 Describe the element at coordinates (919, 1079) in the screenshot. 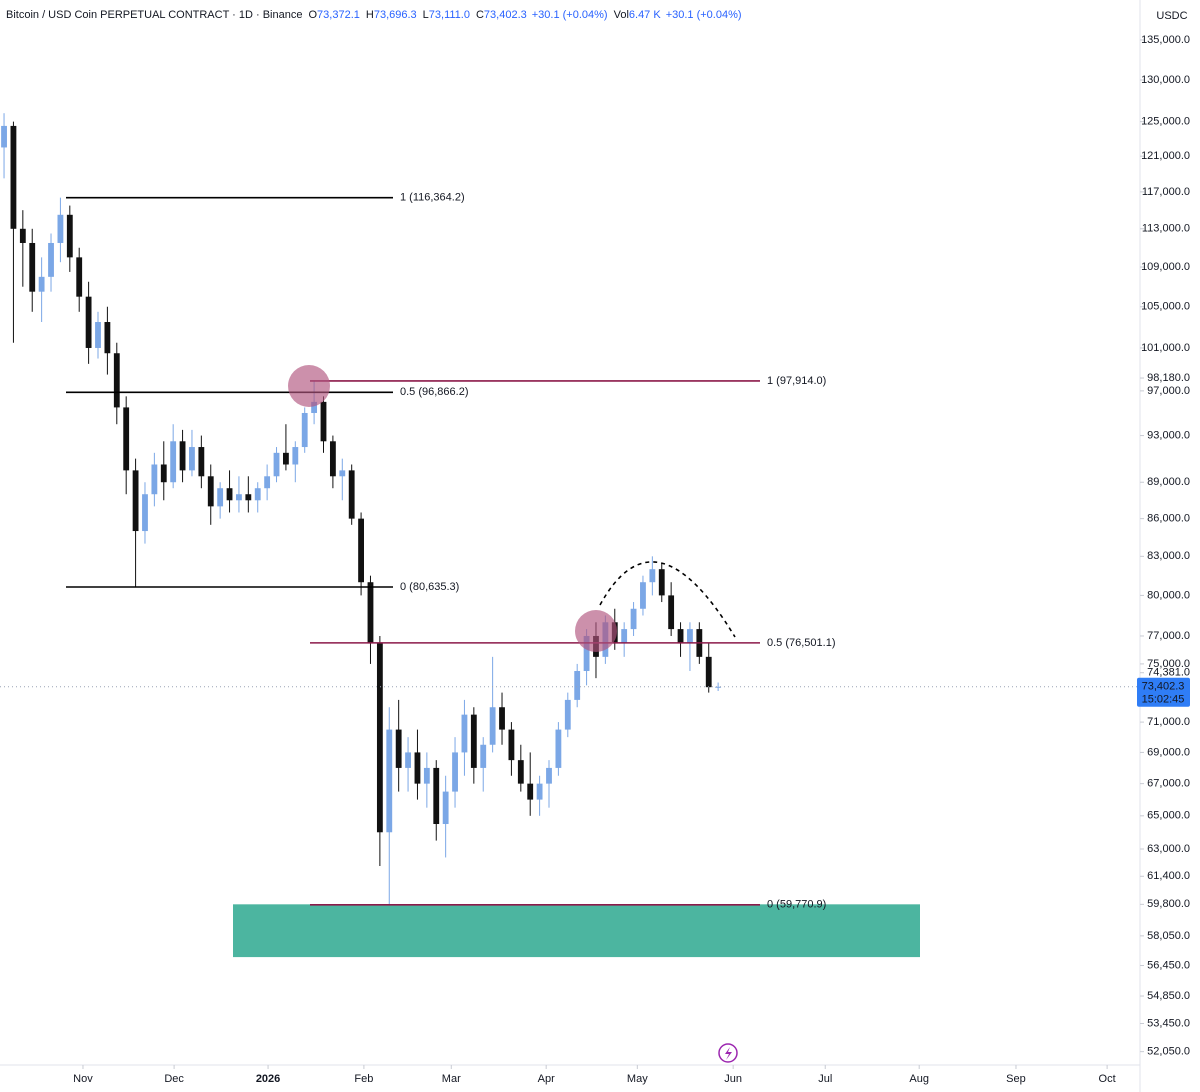

I see `x-tick-label: Aug` at that location.